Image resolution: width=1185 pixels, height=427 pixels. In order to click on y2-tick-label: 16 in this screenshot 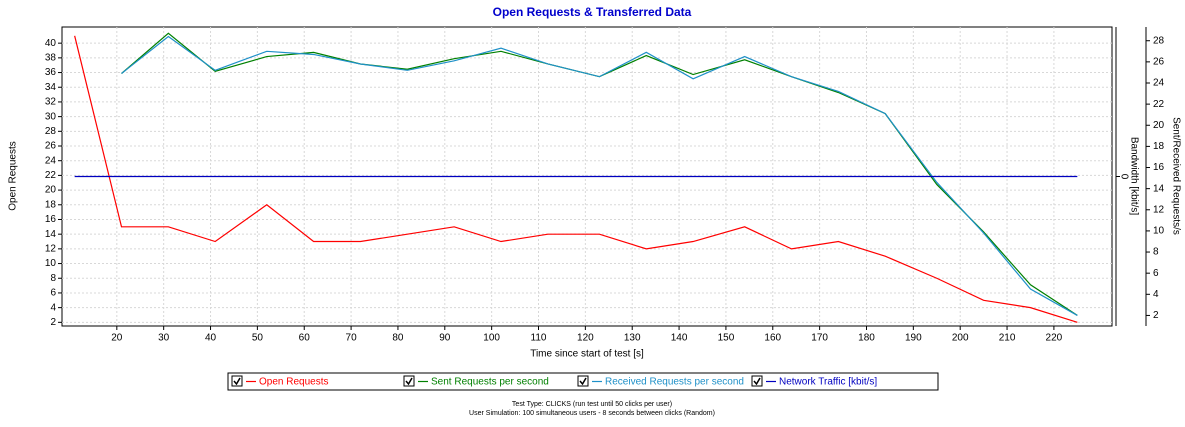, I will do `click(1159, 167)`.